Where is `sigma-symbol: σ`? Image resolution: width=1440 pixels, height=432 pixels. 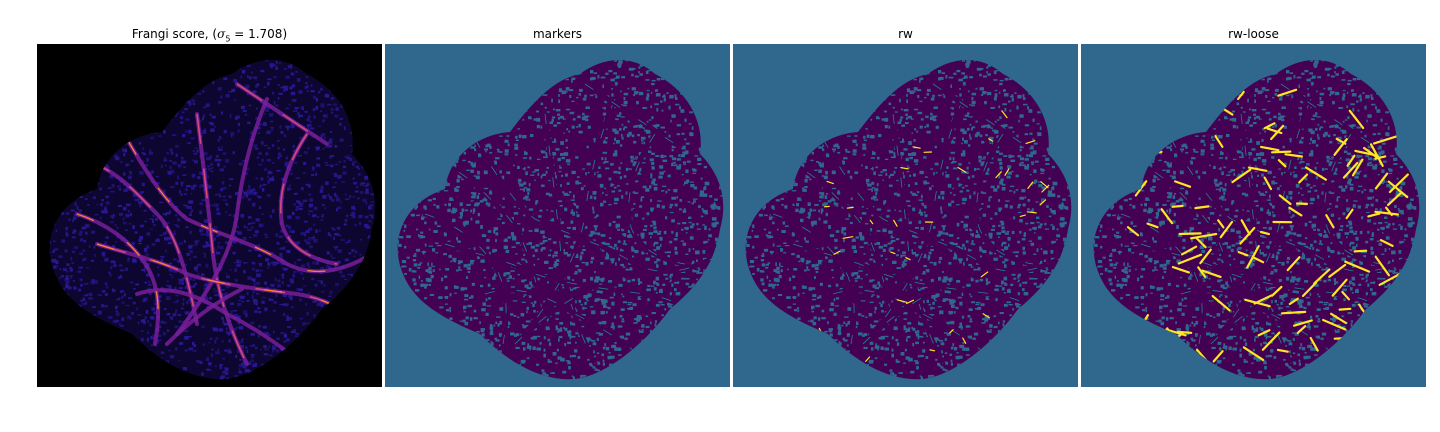 sigma-symbol: σ is located at coordinates (221, 34).